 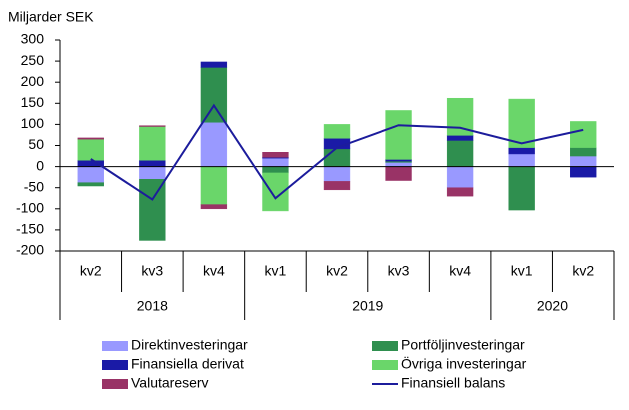 What do you see at coordinates (189, 345) in the screenshot?
I see `legend-label: Direktinvesteringar` at bounding box center [189, 345].